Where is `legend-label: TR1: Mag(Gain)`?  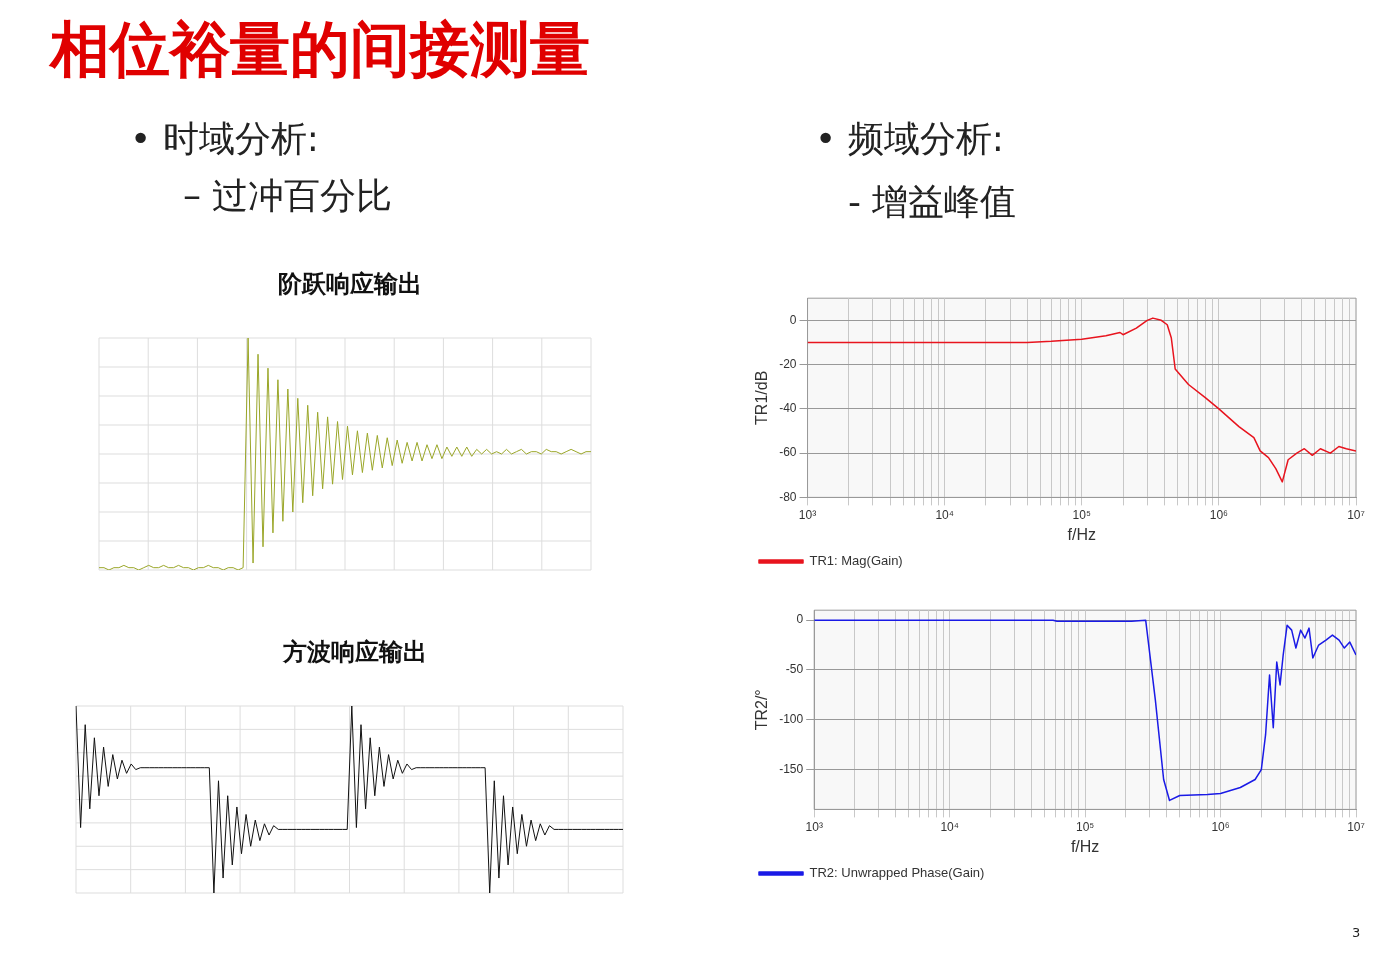
legend-label: TR1: Mag(Gain) is located at coordinates (856, 561).